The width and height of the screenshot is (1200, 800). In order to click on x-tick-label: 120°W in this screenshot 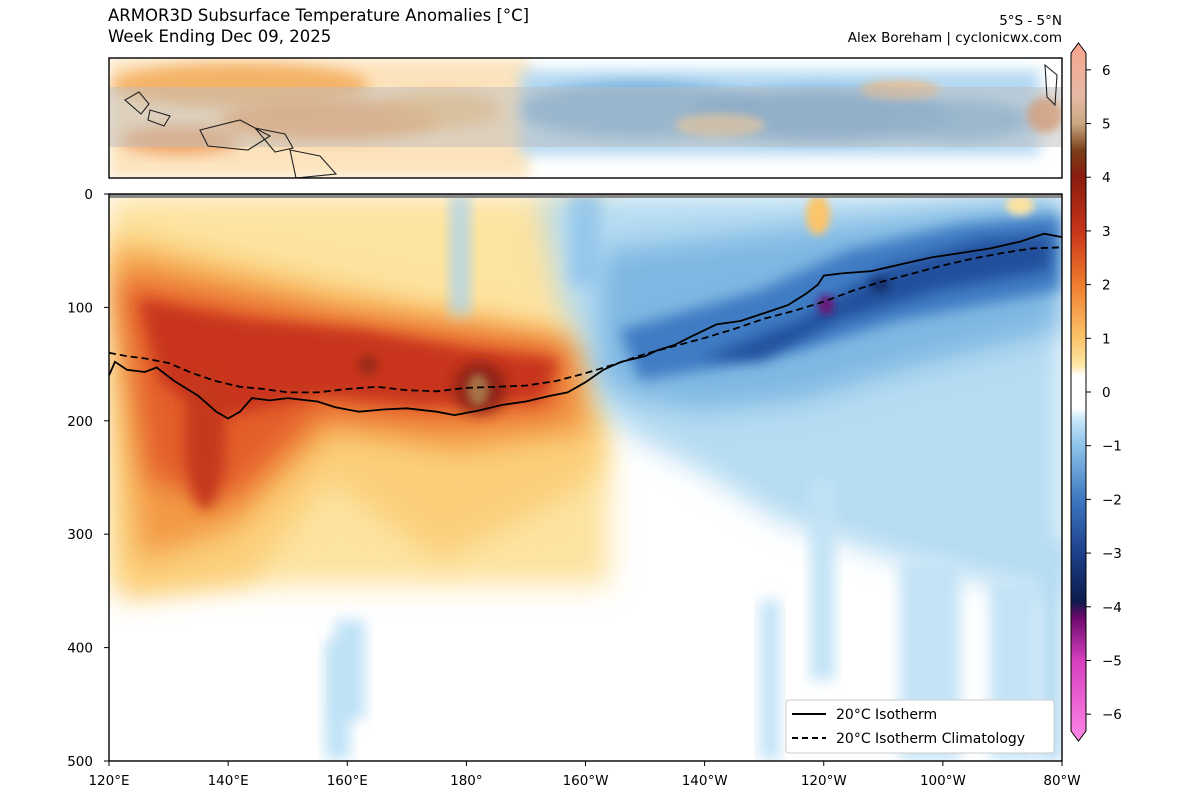, I will do `click(824, 781)`.